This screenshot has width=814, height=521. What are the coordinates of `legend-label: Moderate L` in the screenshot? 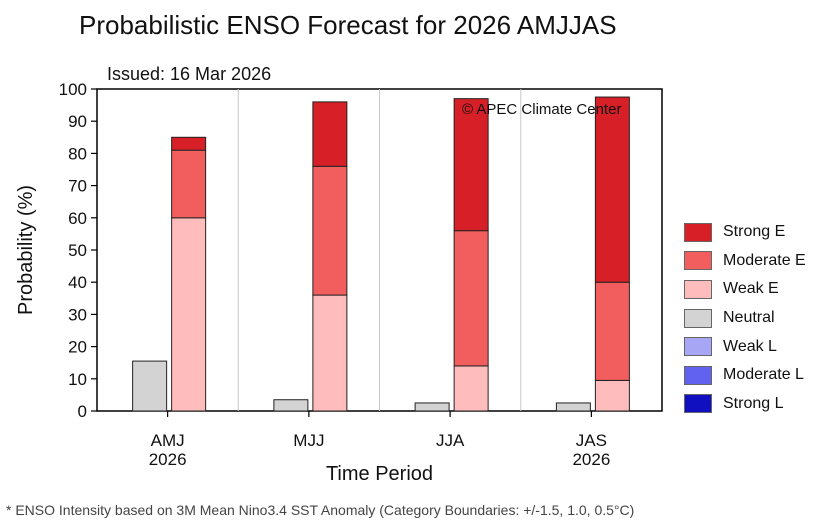 It's located at (763, 375).